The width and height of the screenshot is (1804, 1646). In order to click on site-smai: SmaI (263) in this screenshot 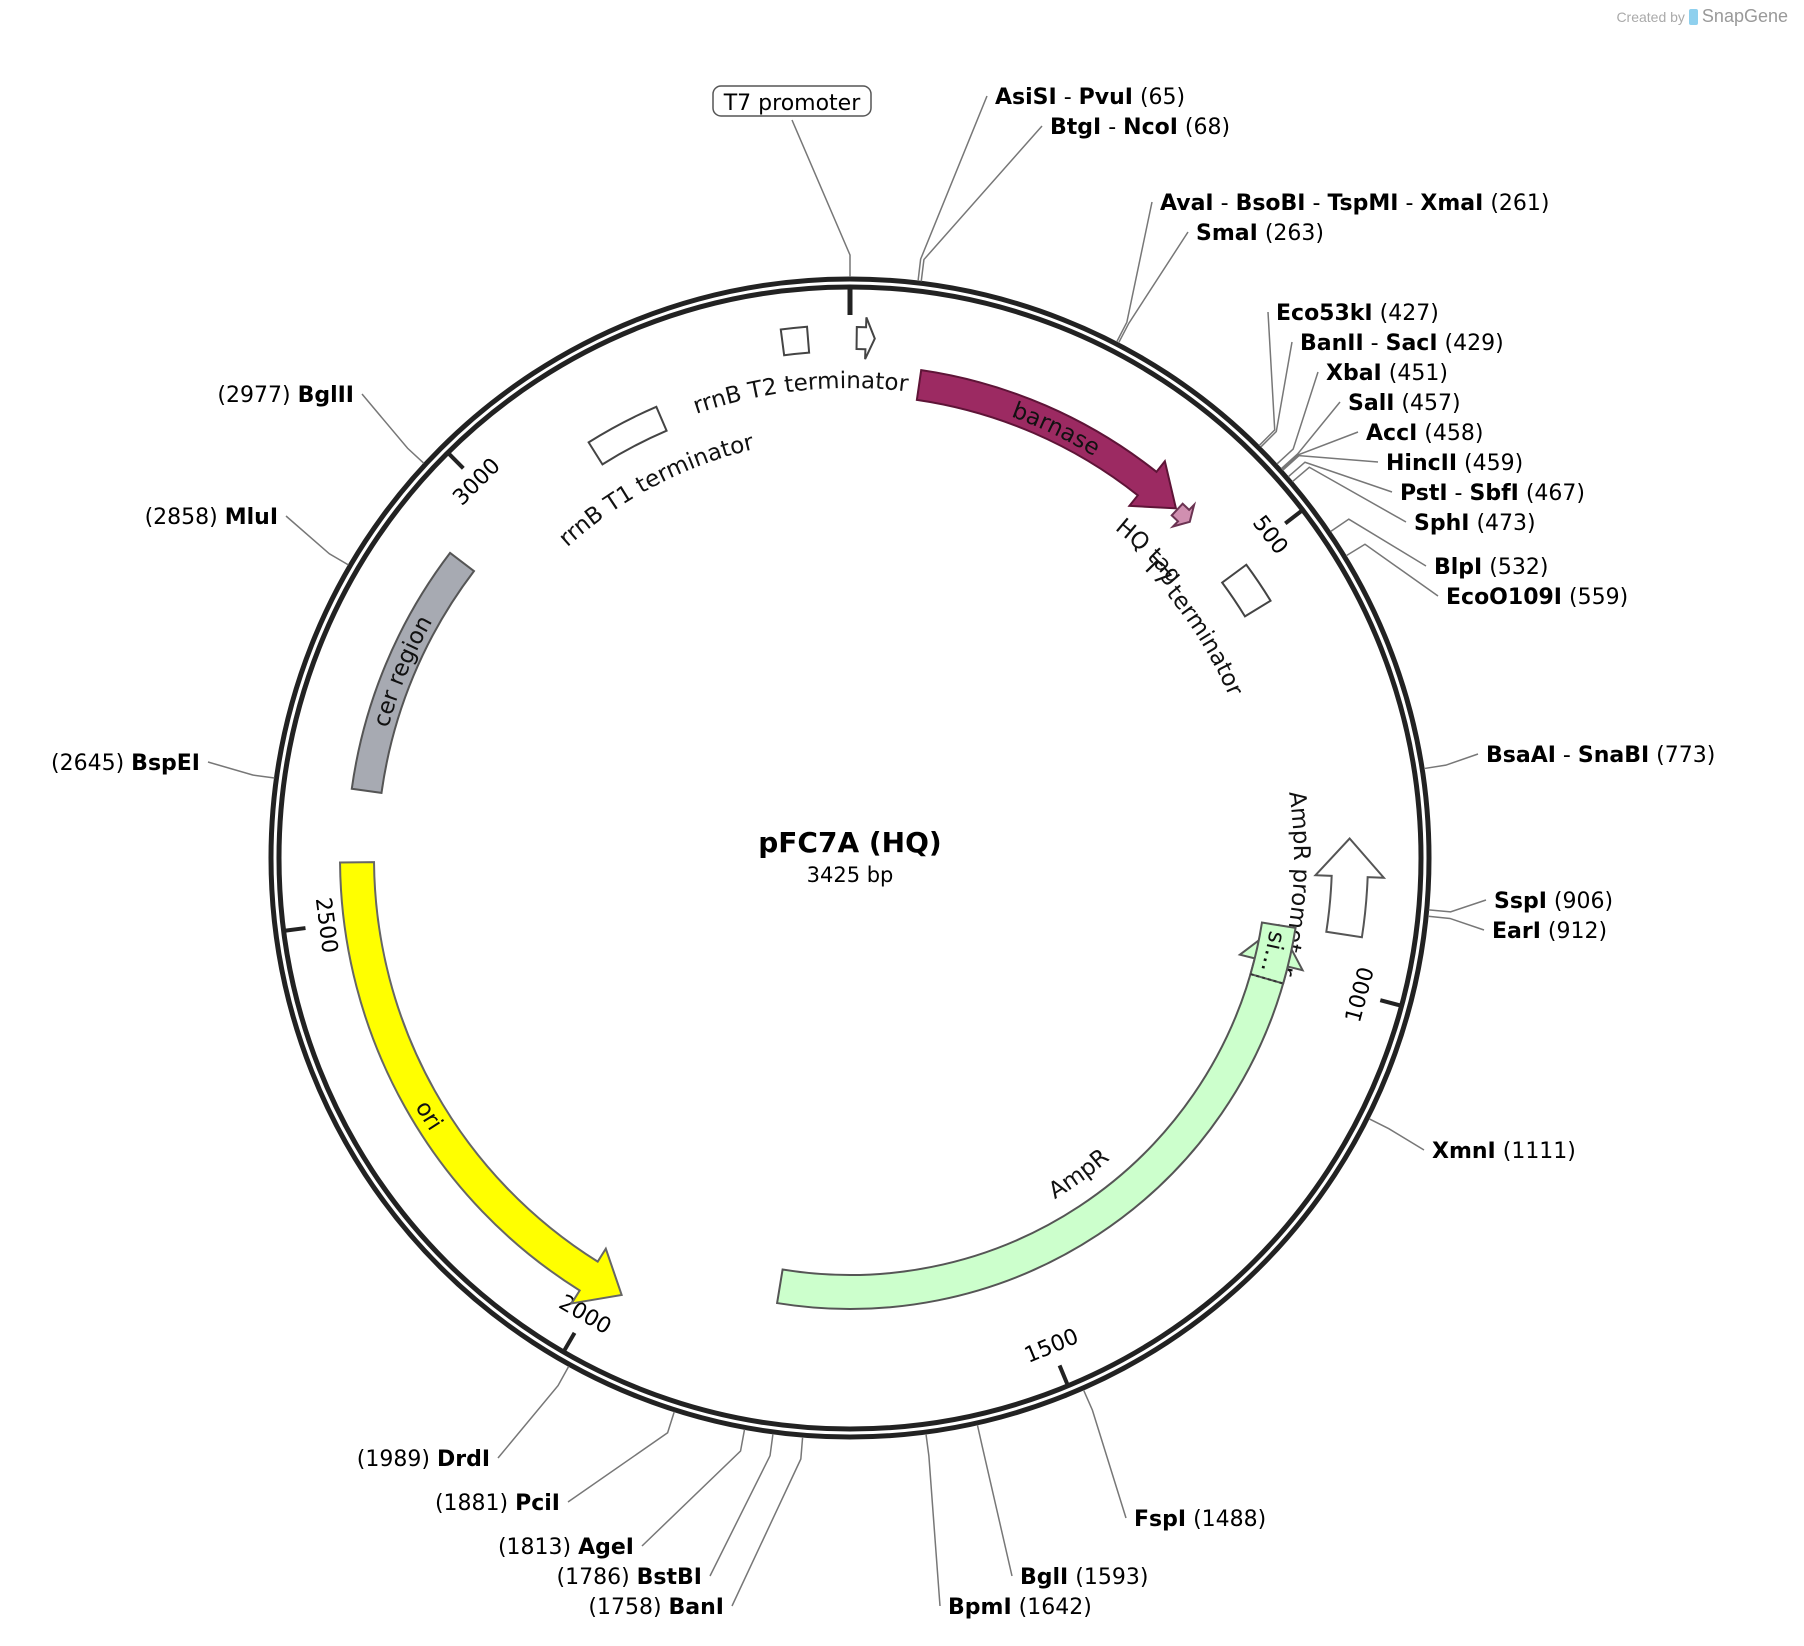, I will do `click(1220, 282)`.